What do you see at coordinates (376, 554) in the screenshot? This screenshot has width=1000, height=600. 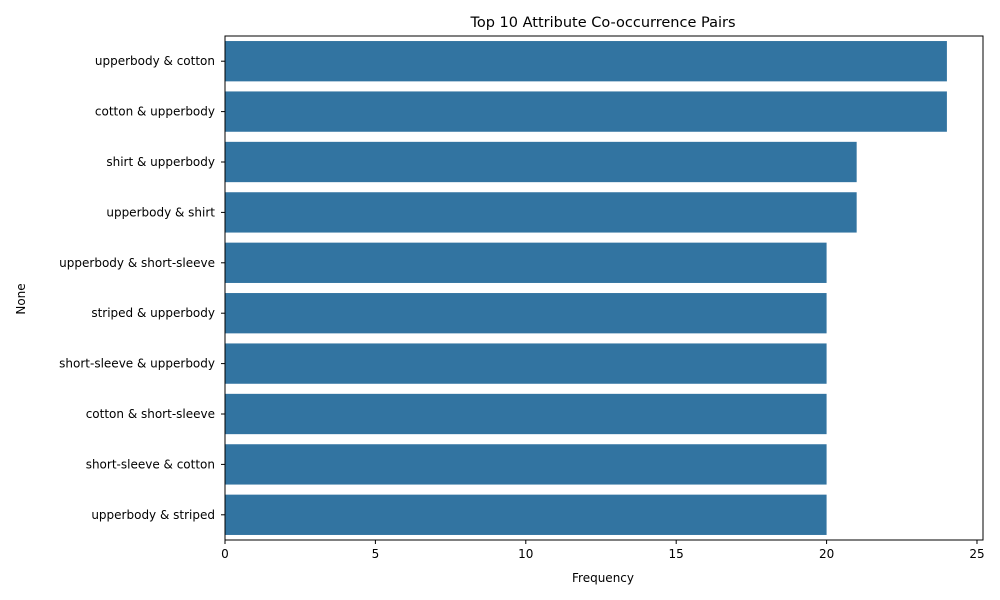 I see `x-tick-label: 5` at bounding box center [376, 554].